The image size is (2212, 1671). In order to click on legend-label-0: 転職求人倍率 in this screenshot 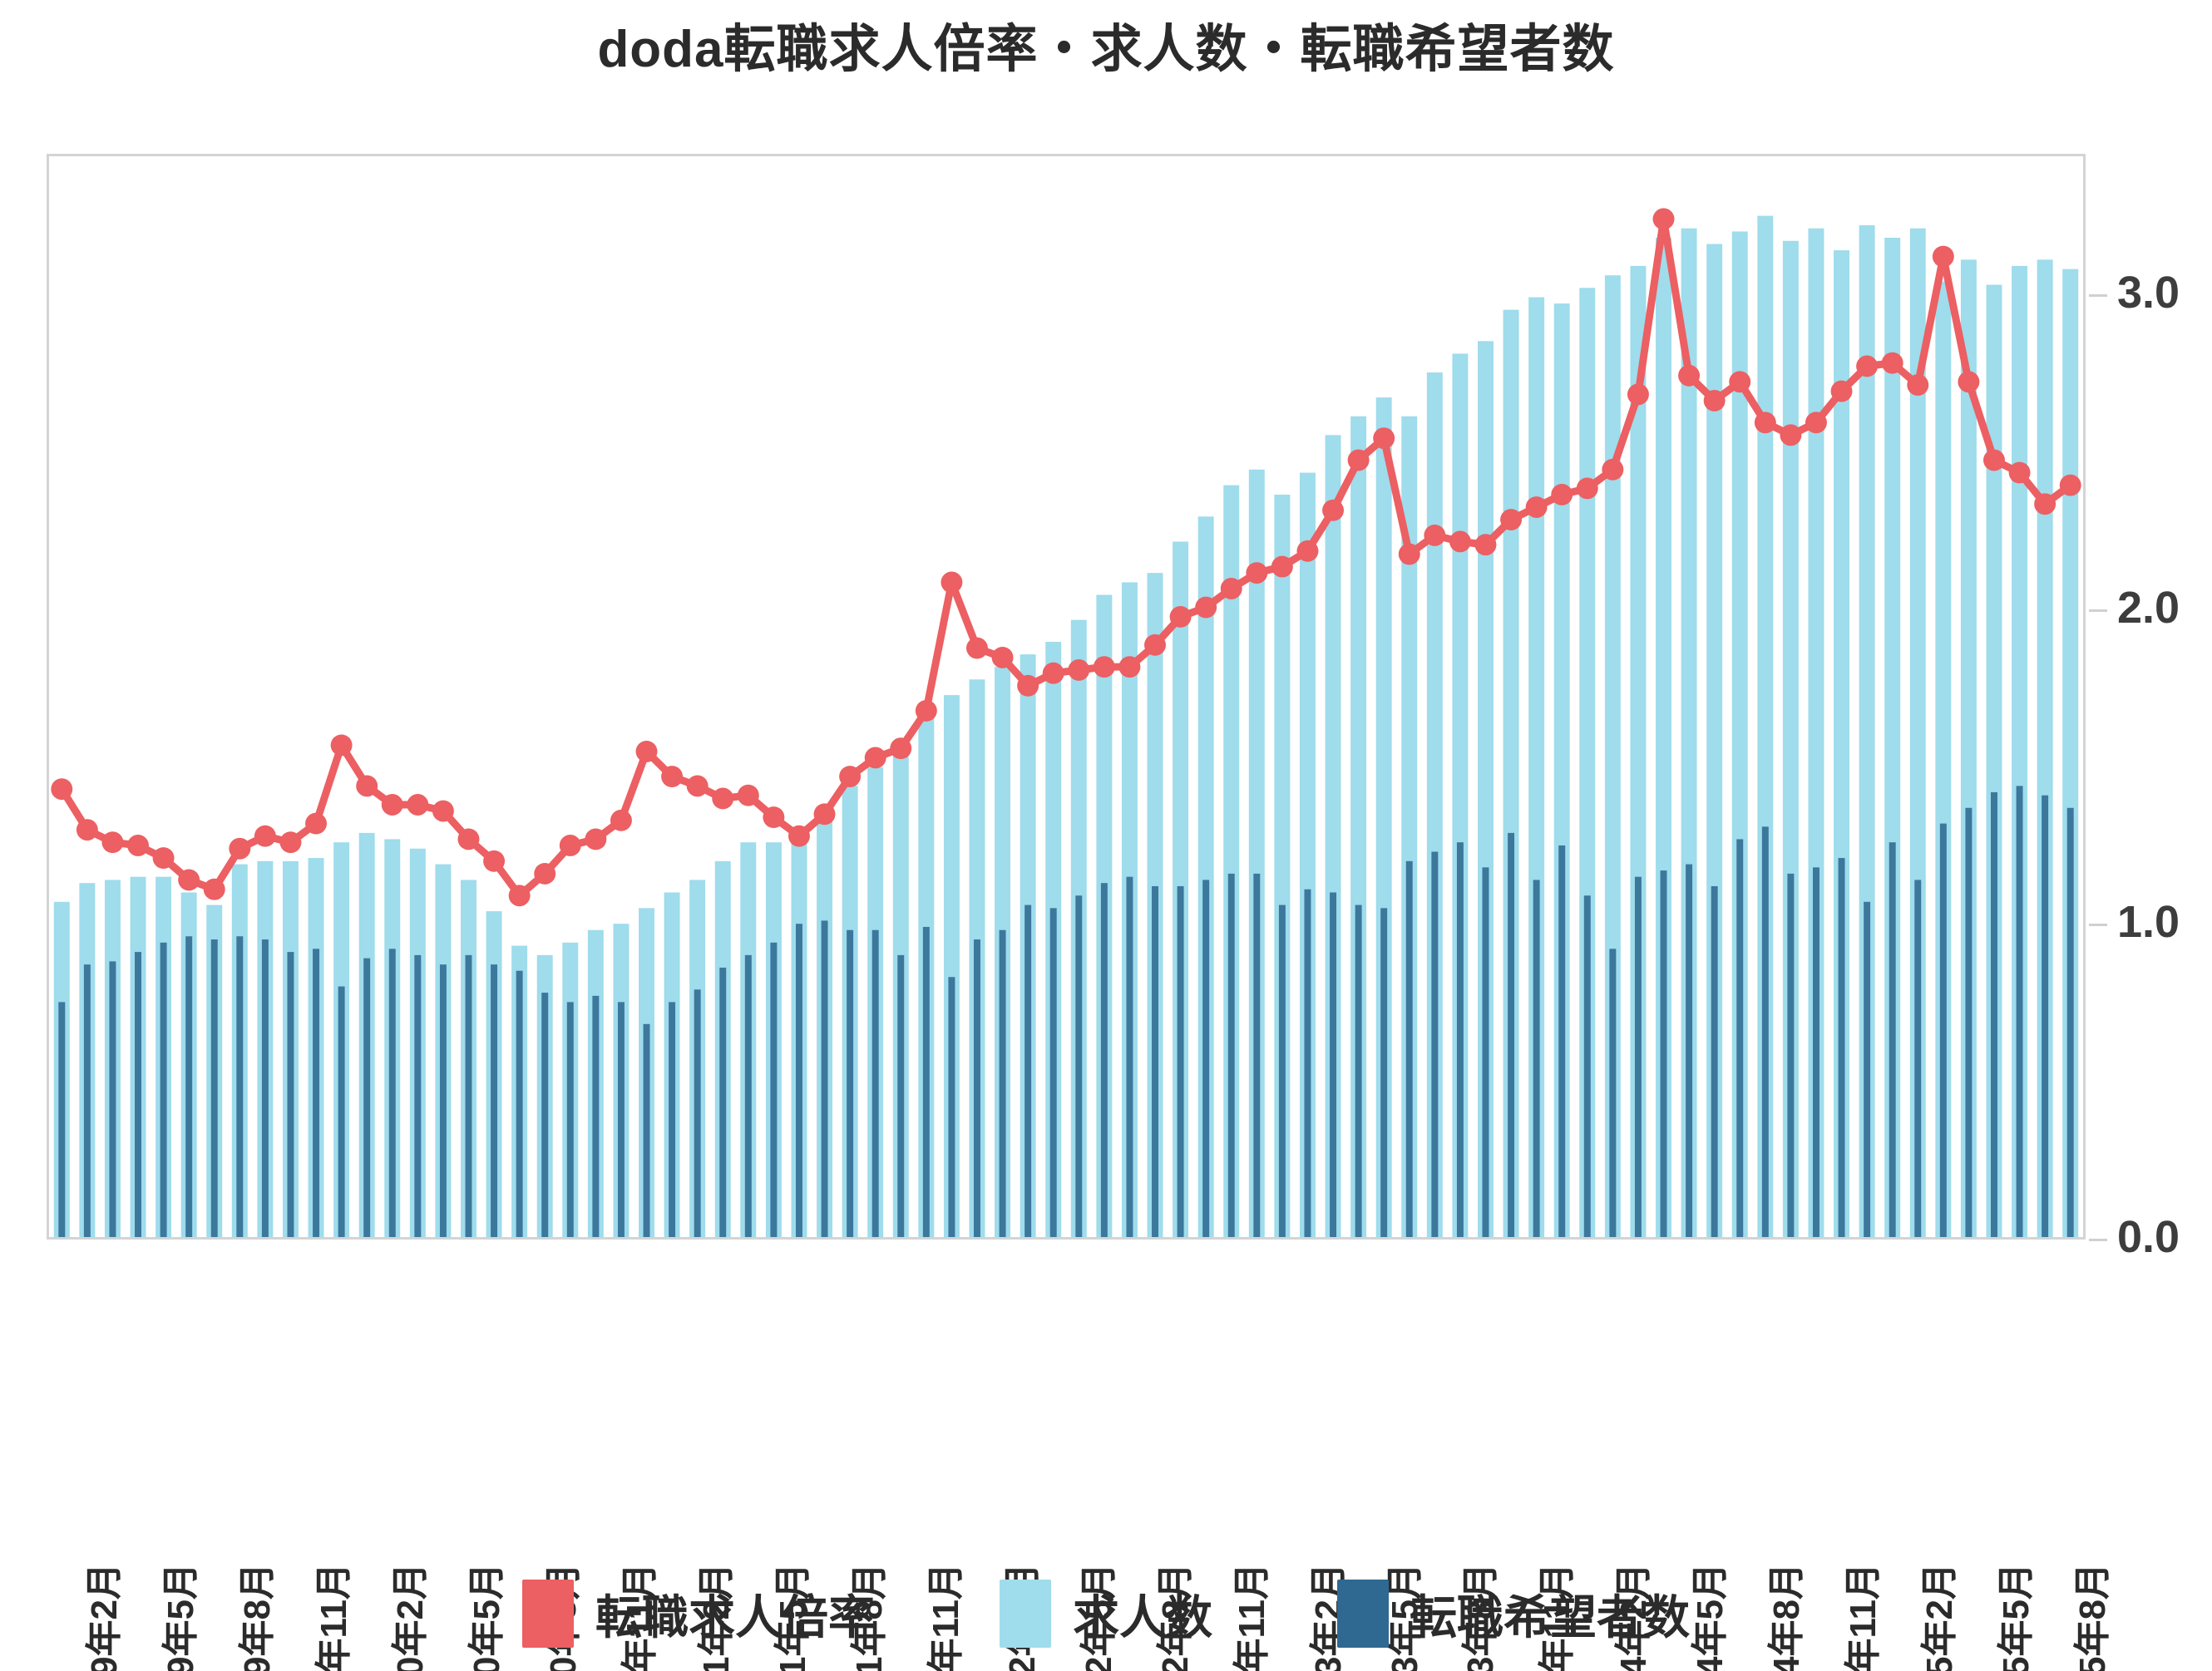, I will do `click(735, 1617)`.